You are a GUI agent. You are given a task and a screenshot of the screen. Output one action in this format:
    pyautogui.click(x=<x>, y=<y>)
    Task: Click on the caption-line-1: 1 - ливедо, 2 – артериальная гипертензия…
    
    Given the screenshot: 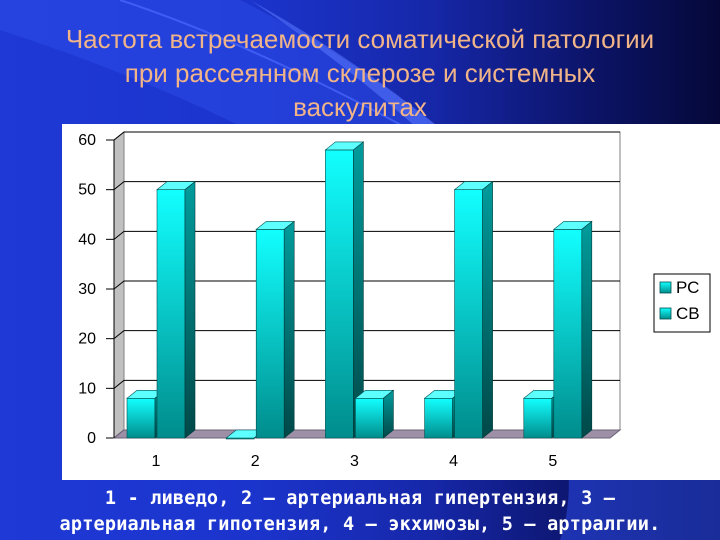 What is the action you would take?
    pyautogui.click(x=360, y=498)
    